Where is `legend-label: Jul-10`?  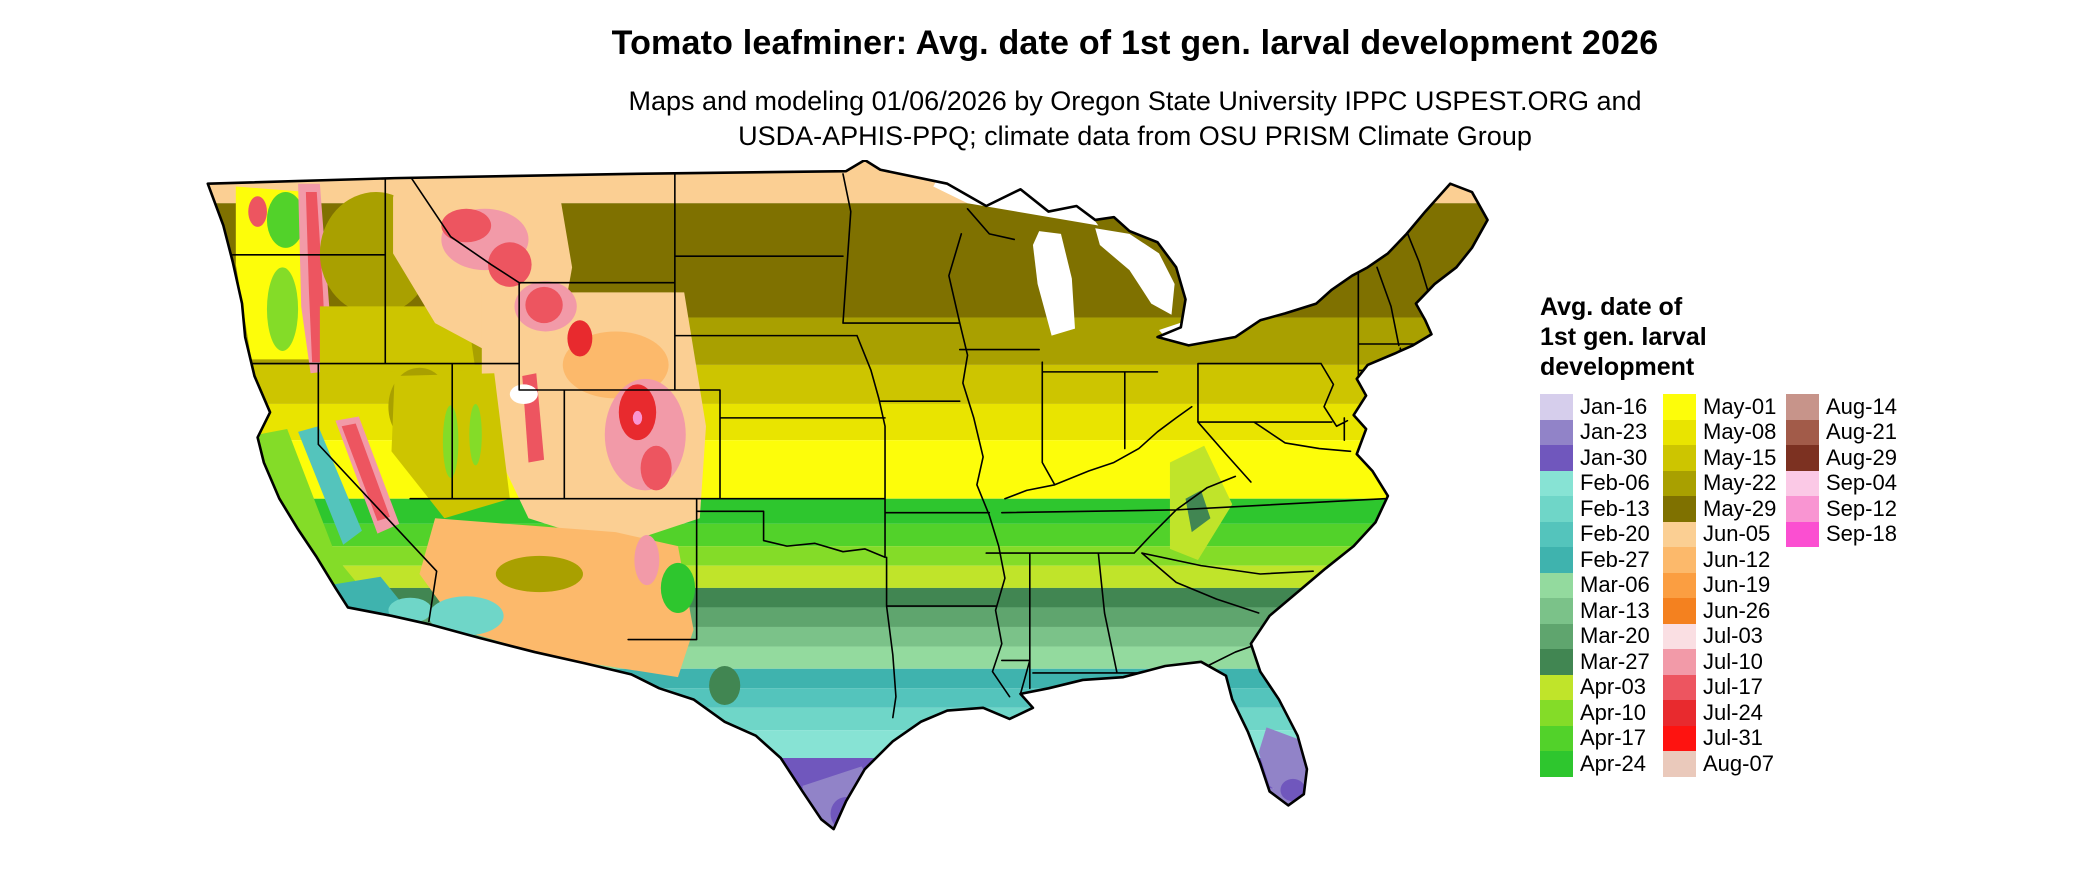
legend-label: Jul-10 is located at coordinates (1733, 661).